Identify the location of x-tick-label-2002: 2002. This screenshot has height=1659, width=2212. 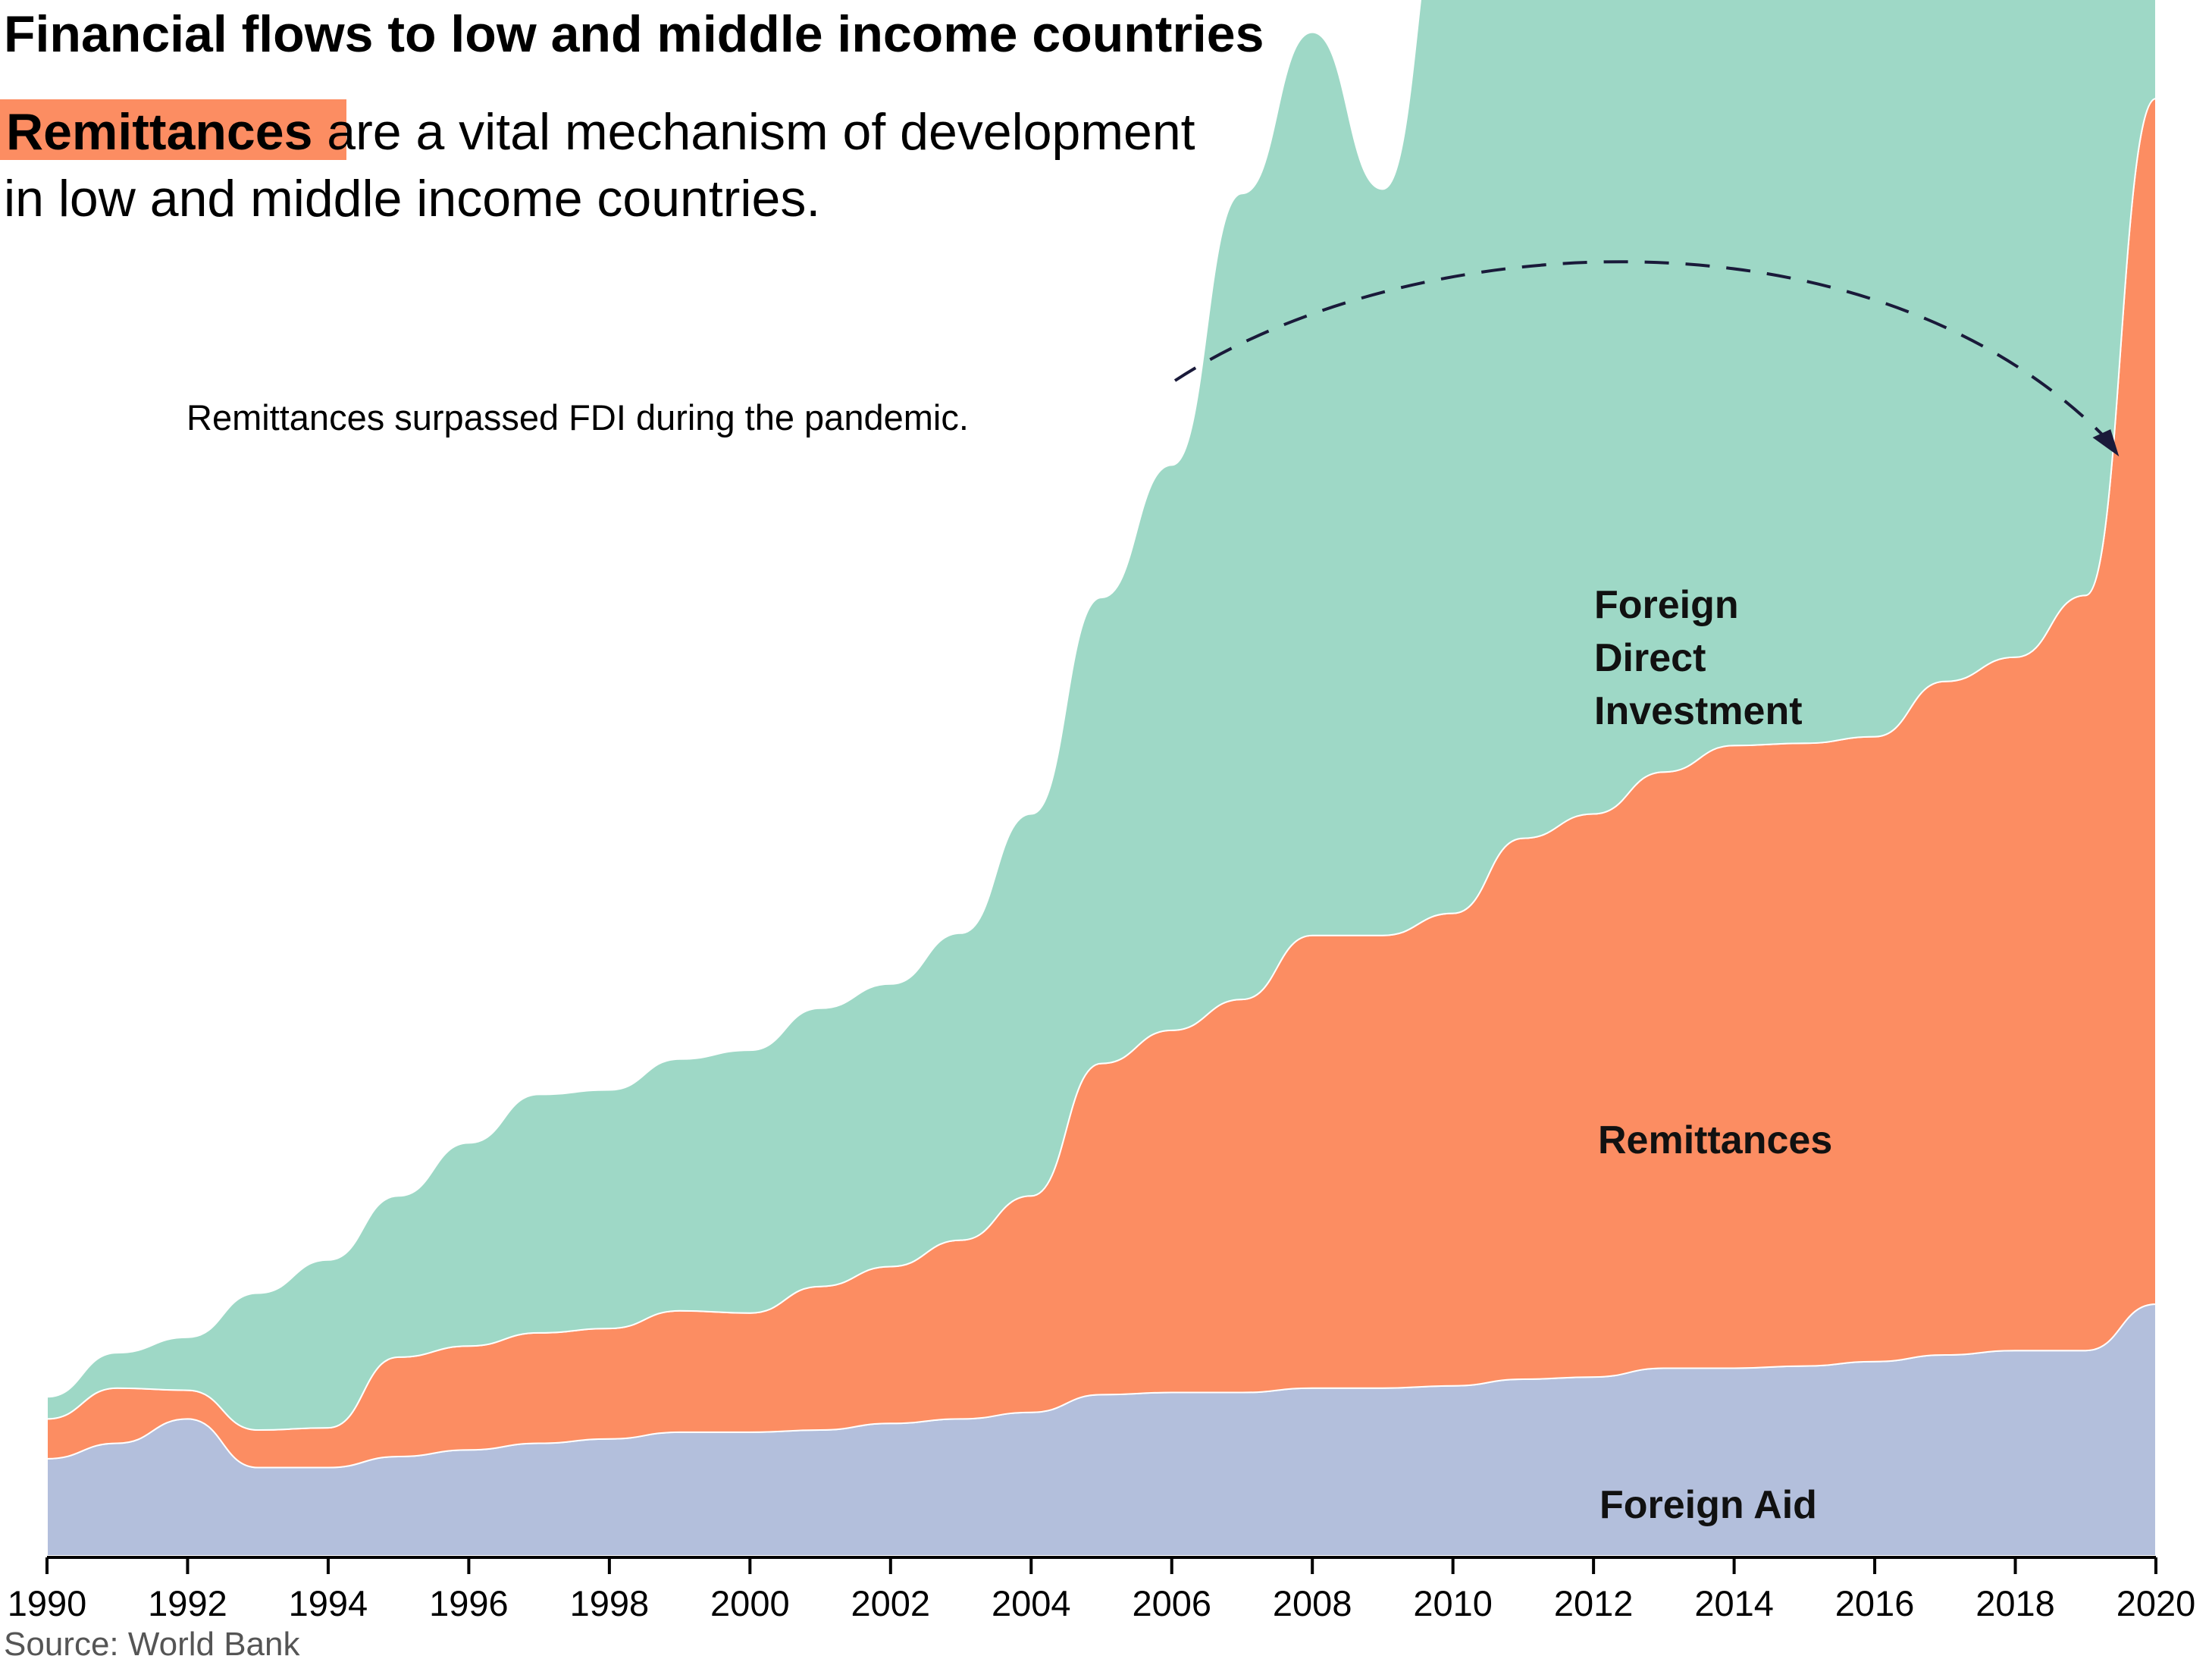
(891, 1603).